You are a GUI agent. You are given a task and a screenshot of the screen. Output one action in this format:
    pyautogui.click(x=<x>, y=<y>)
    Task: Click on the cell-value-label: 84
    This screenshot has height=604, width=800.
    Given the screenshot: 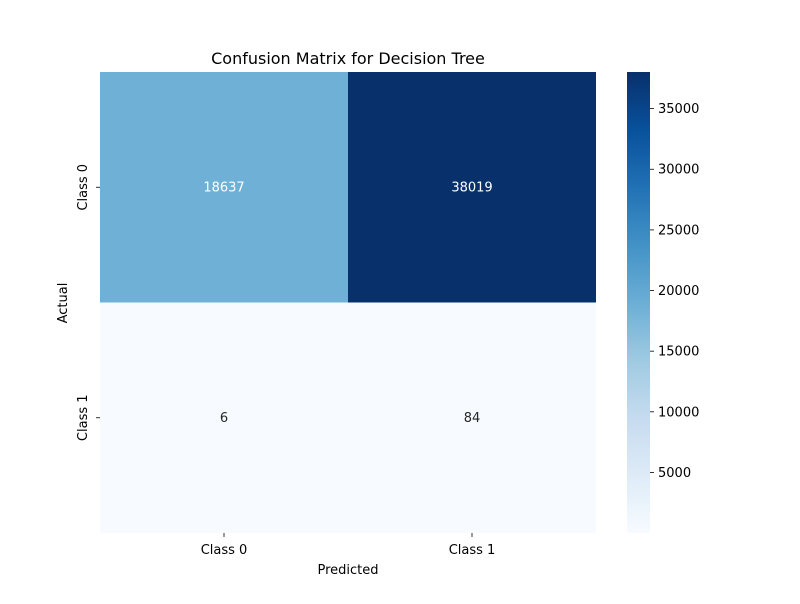 What is the action you would take?
    pyautogui.click(x=472, y=418)
    